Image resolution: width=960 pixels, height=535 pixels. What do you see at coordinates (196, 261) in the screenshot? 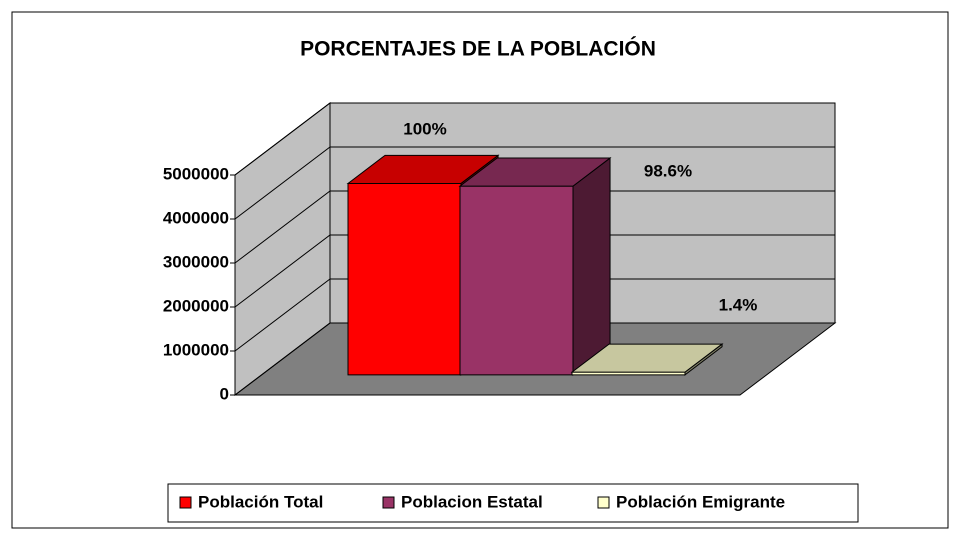
I see `y-tick-label: 3000000` at bounding box center [196, 261].